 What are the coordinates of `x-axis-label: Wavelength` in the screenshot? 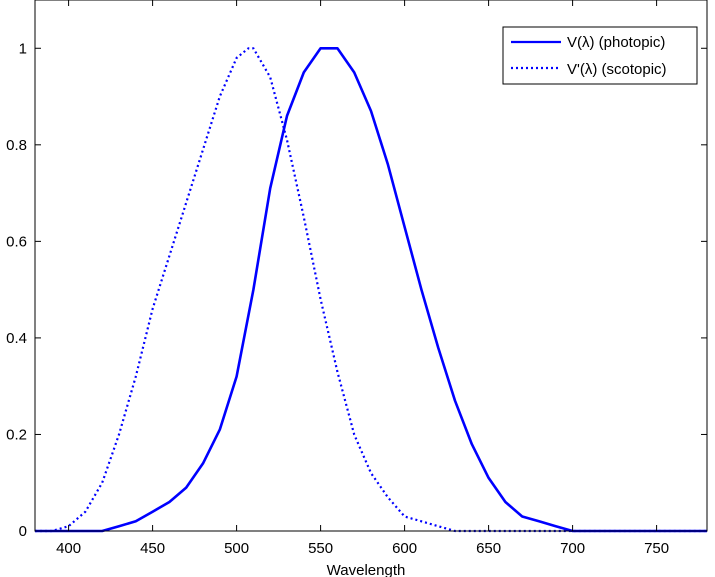 It's located at (366, 569).